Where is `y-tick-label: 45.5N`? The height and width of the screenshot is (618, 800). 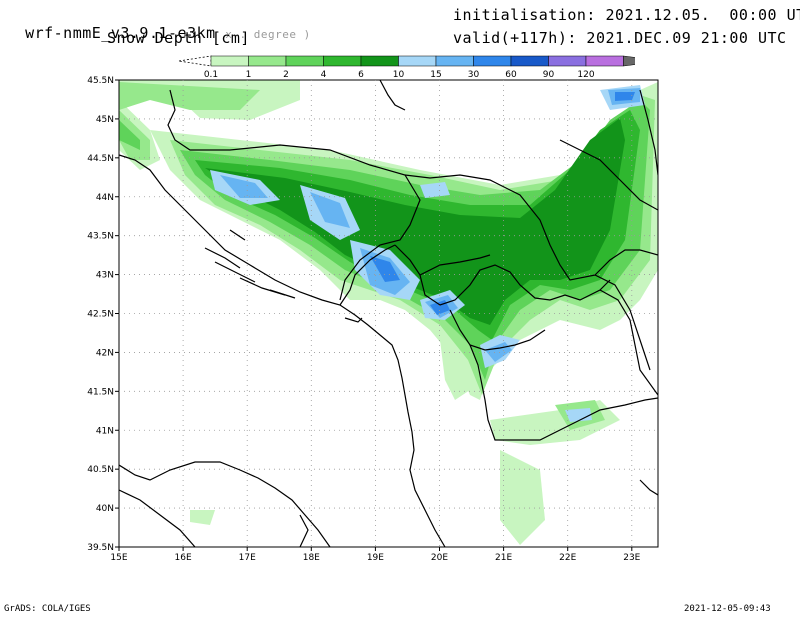 y-tick-label: 45.5N is located at coordinates (100, 81).